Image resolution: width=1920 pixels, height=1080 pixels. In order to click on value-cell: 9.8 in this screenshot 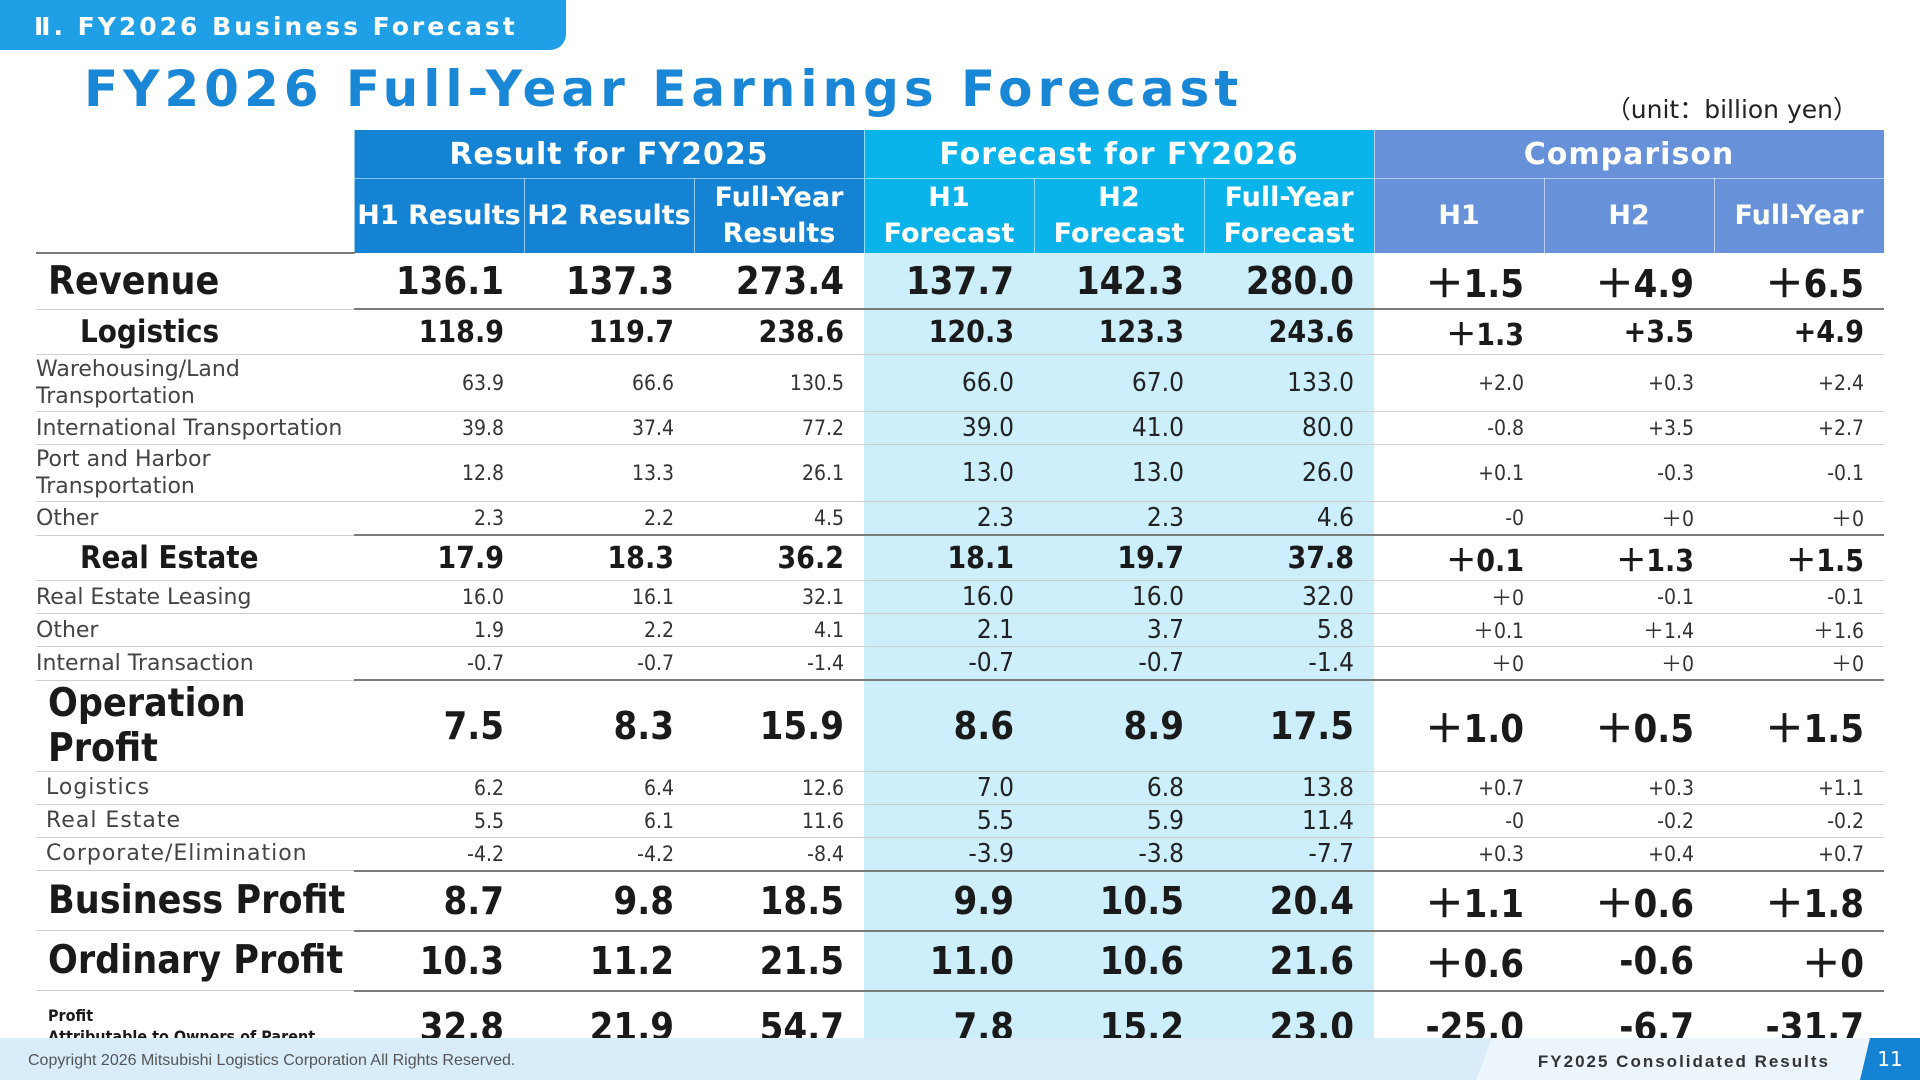, I will do `click(609, 901)`.